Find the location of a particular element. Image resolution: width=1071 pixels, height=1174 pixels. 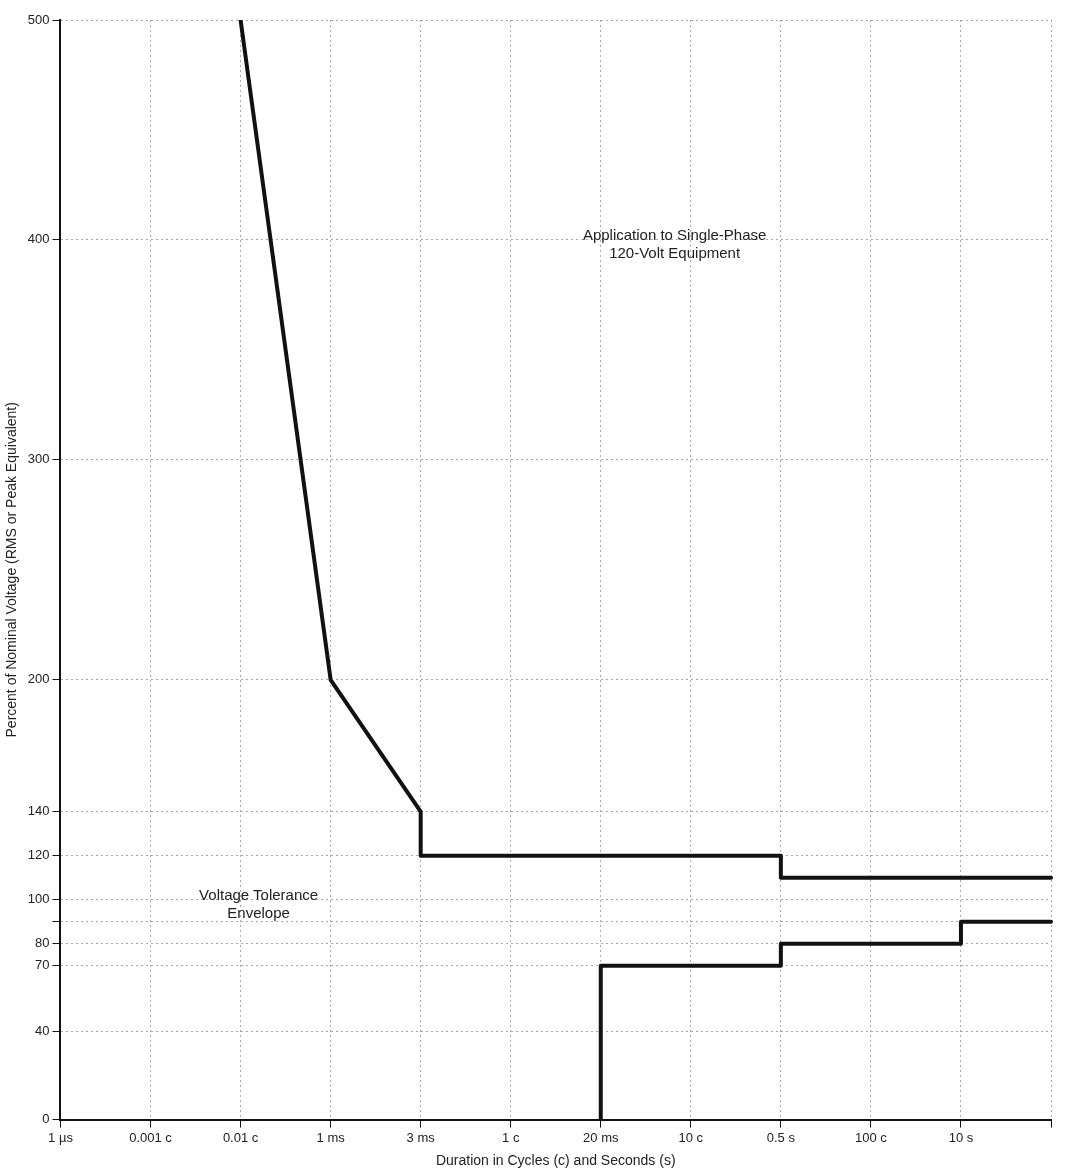

x-axis-title: Duration in Cycles (c) and Seconds (s) is located at coordinates (555, 1160).